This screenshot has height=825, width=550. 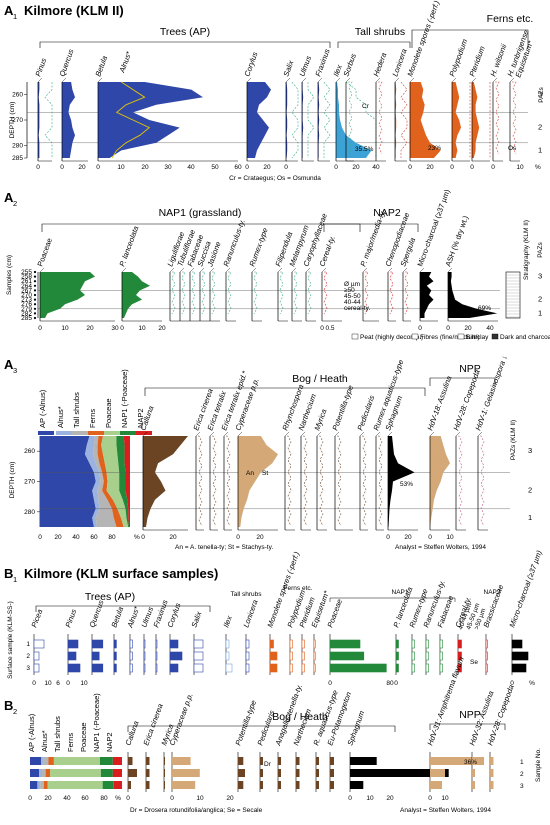 What do you see at coordinates (468, 328) in the screenshot?
I see `x-tick-a2-11: 20` at bounding box center [468, 328].